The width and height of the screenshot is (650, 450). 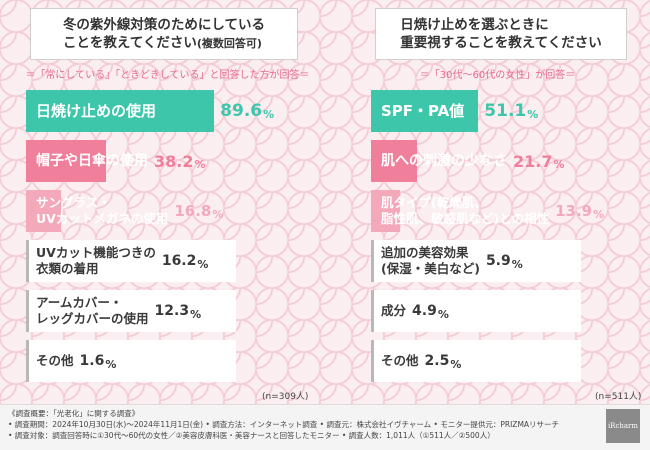 I want to click on left-category-label-5: アームカバー・ レッグカバーの使用, so click(x=92, y=310).